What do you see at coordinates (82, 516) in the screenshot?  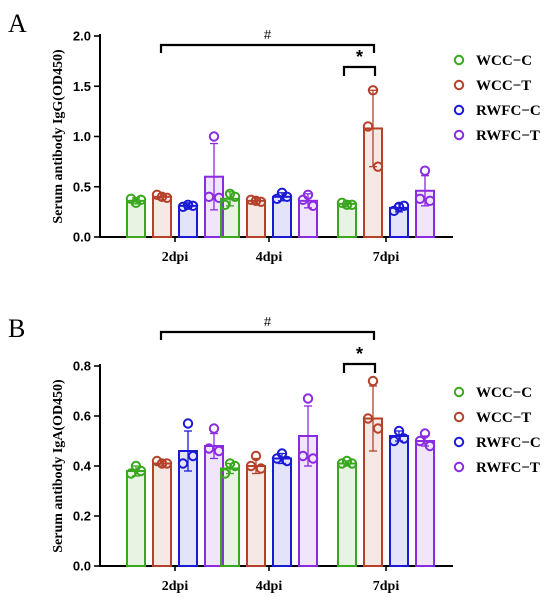 I see `y-tick-label: 0.2` at bounding box center [82, 516].